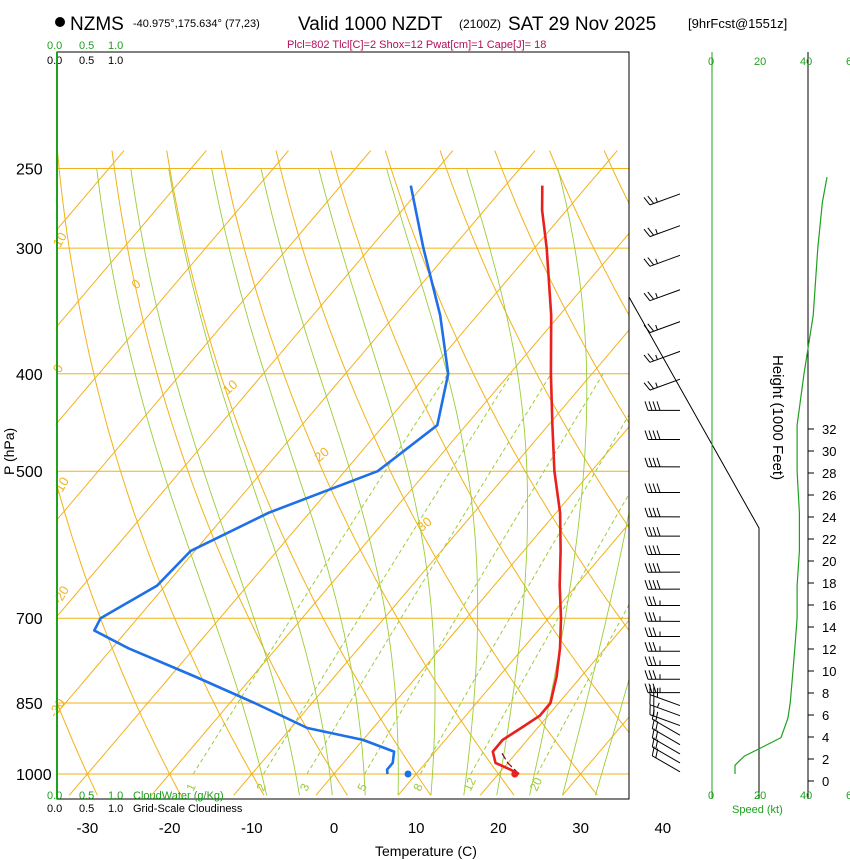  I want to click on pressure-tick-label: 850, so click(29, 704).